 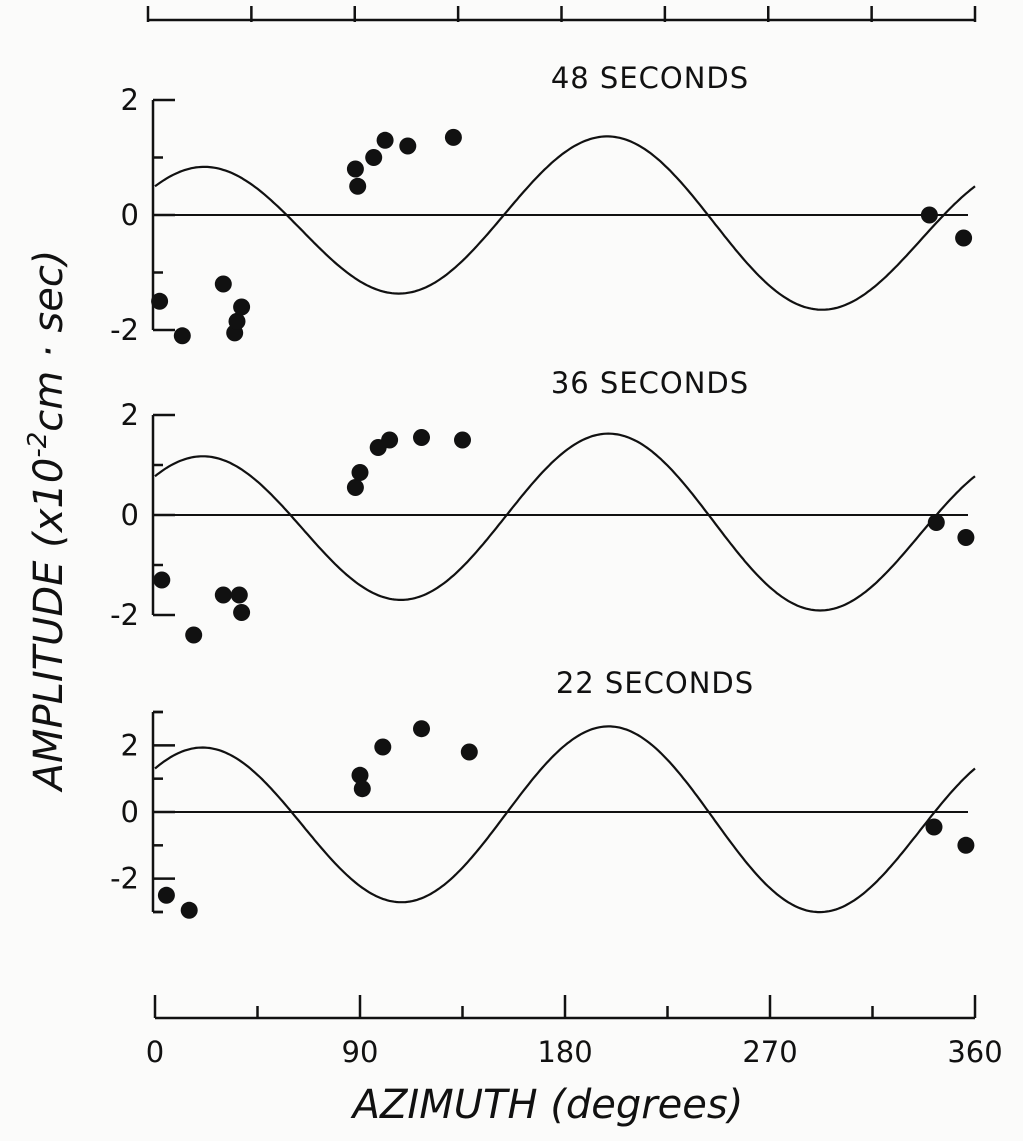 What do you see at coordinates (155, 1052) in the screenshot?
I see `x-tick-label: 0` at bounding box center [155, 1052].